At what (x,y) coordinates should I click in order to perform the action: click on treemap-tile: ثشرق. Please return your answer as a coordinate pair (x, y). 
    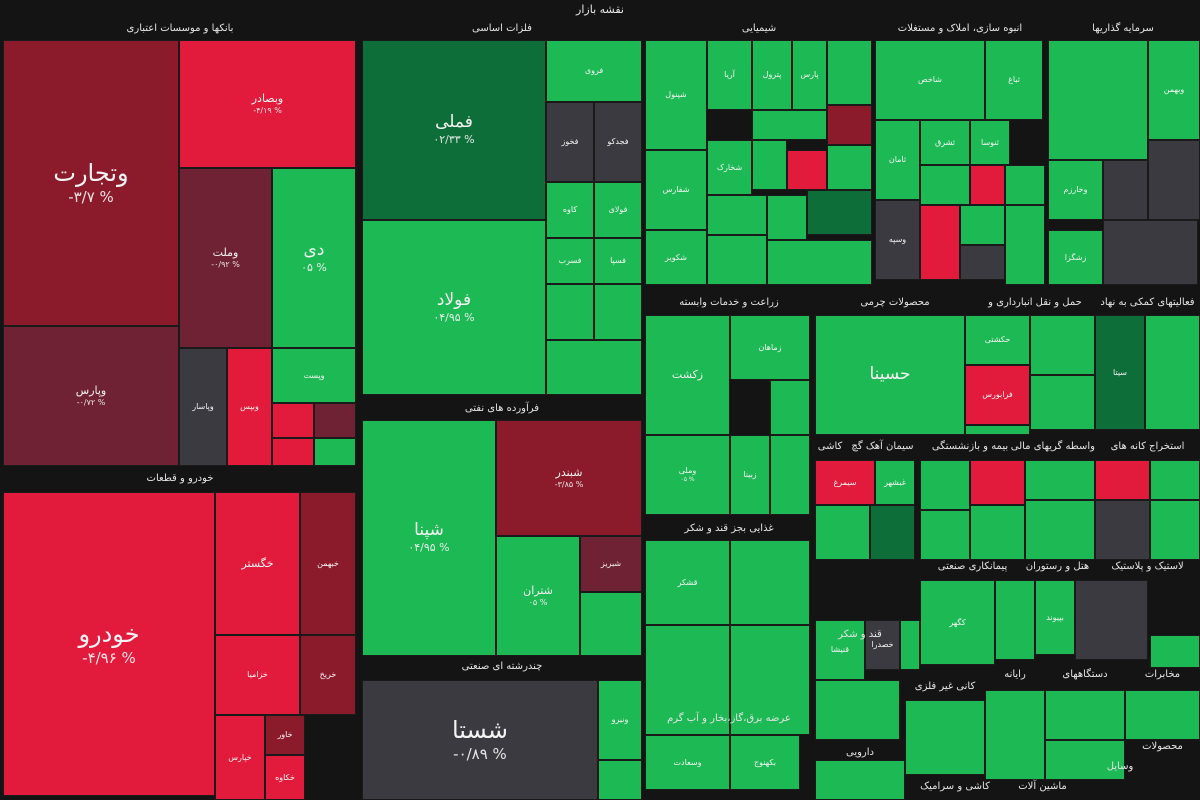
    Looking at the image, I should click on (945, 142).